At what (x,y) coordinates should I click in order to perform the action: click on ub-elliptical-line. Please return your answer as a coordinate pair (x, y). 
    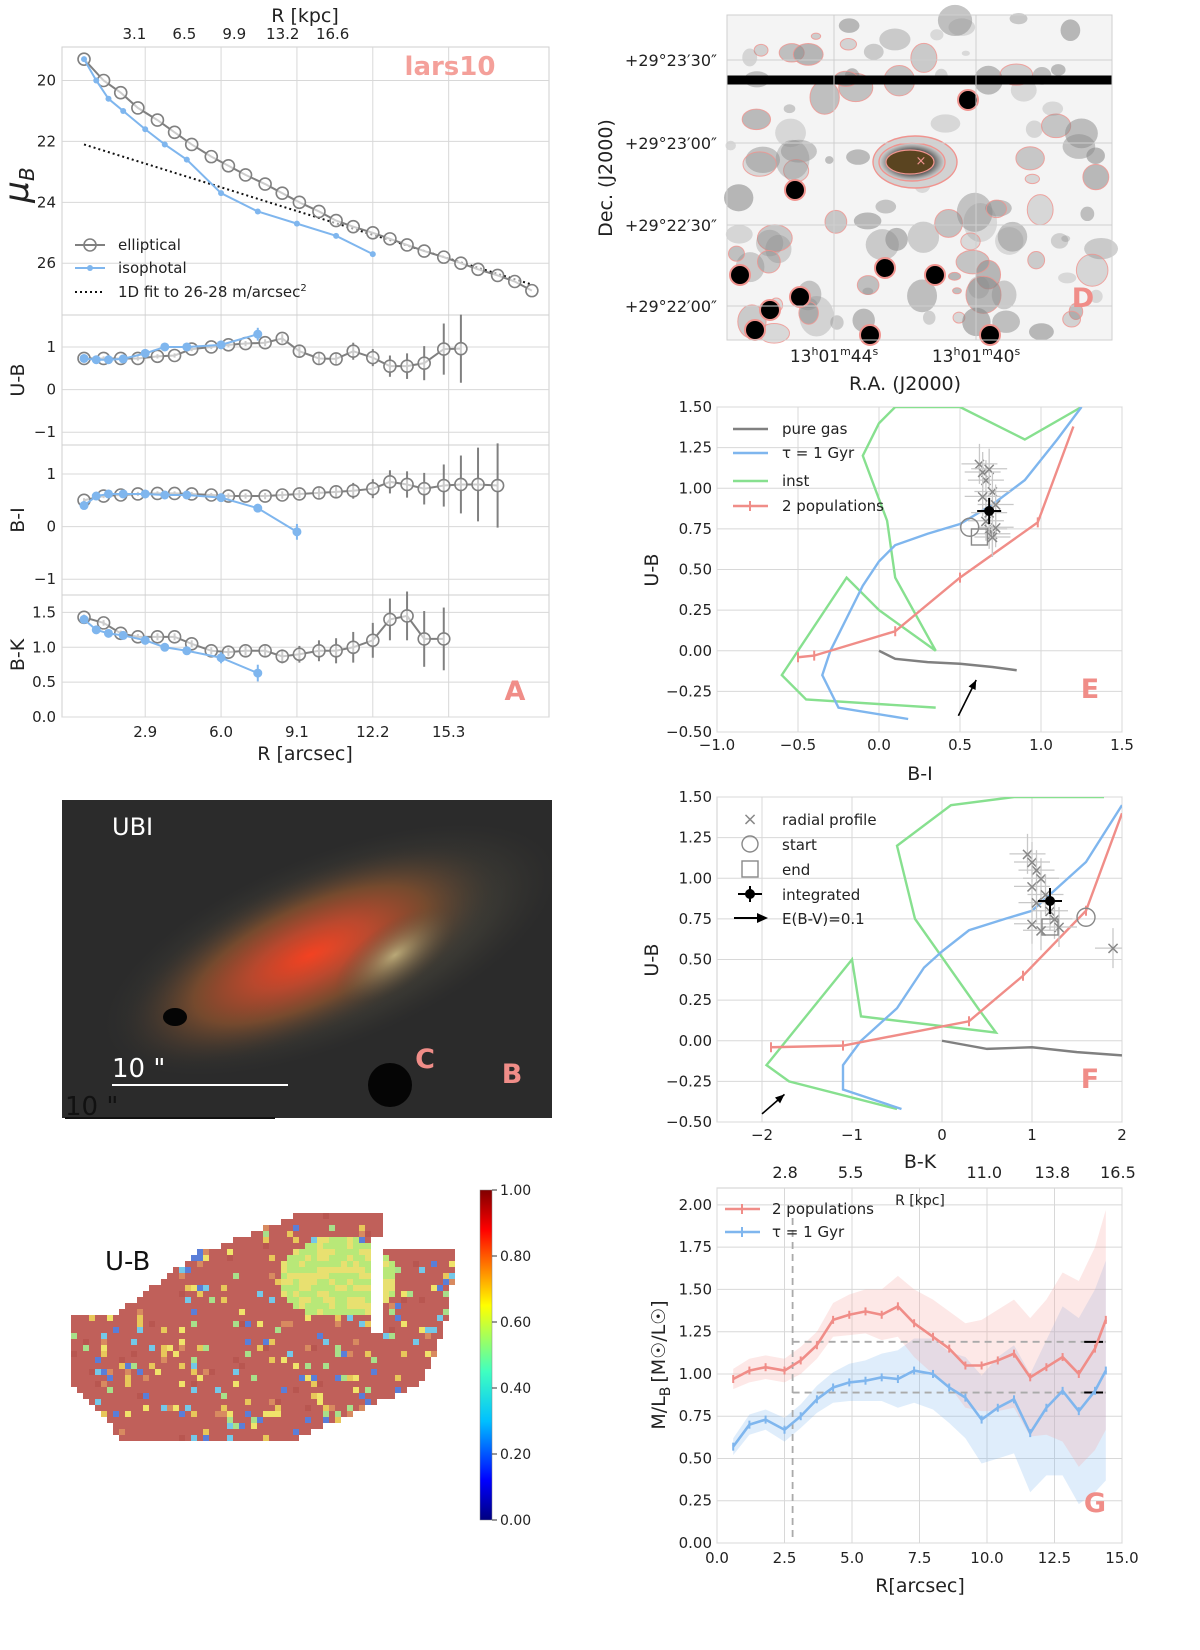
    Looking at the image, I should click on (272, 352).